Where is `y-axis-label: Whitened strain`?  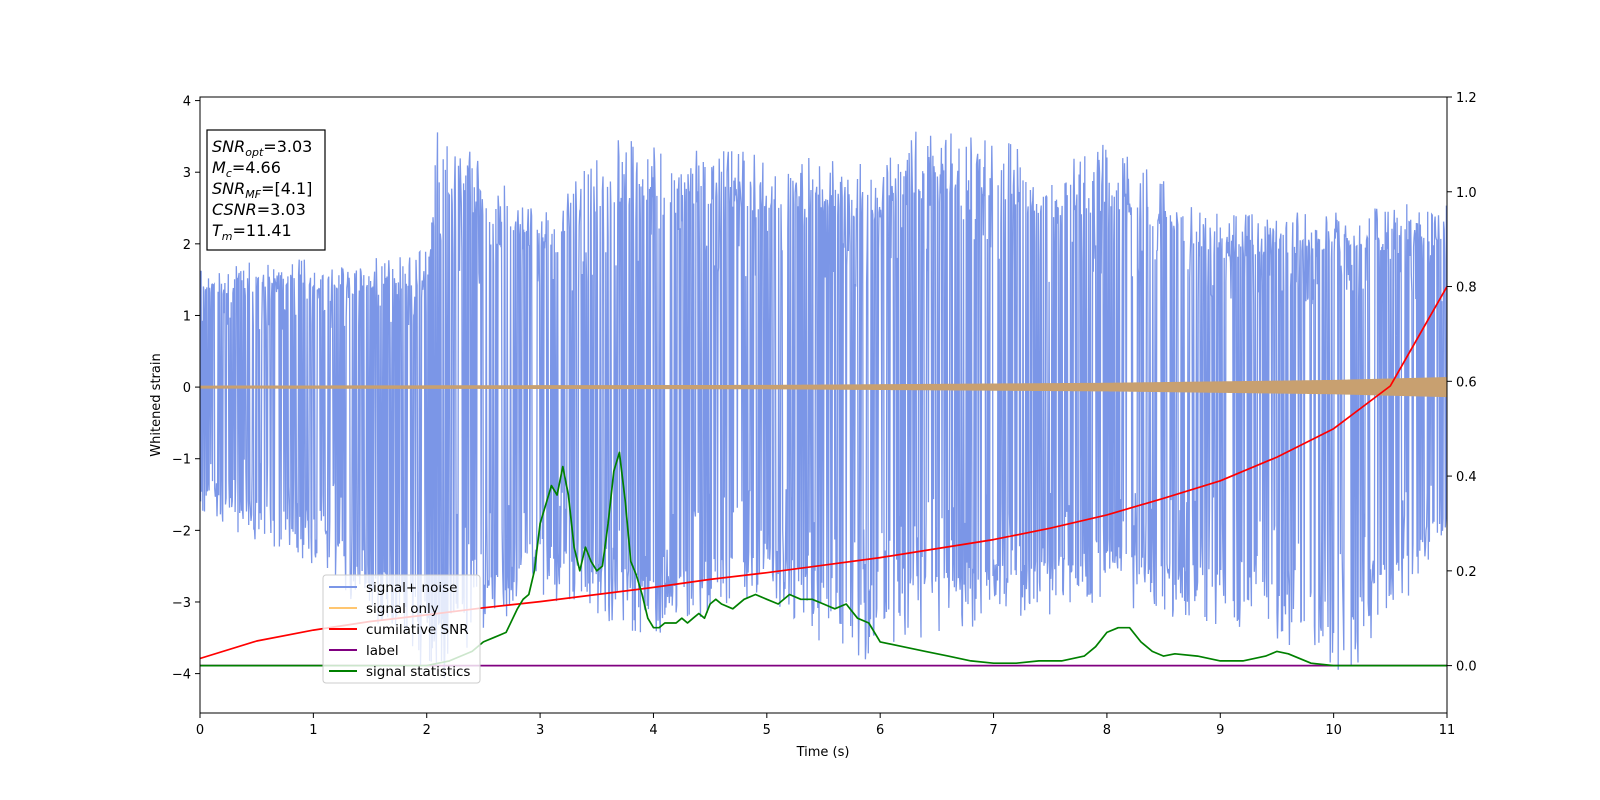 y-axis-label: Whitened strain is located at coordinates (156, 404).